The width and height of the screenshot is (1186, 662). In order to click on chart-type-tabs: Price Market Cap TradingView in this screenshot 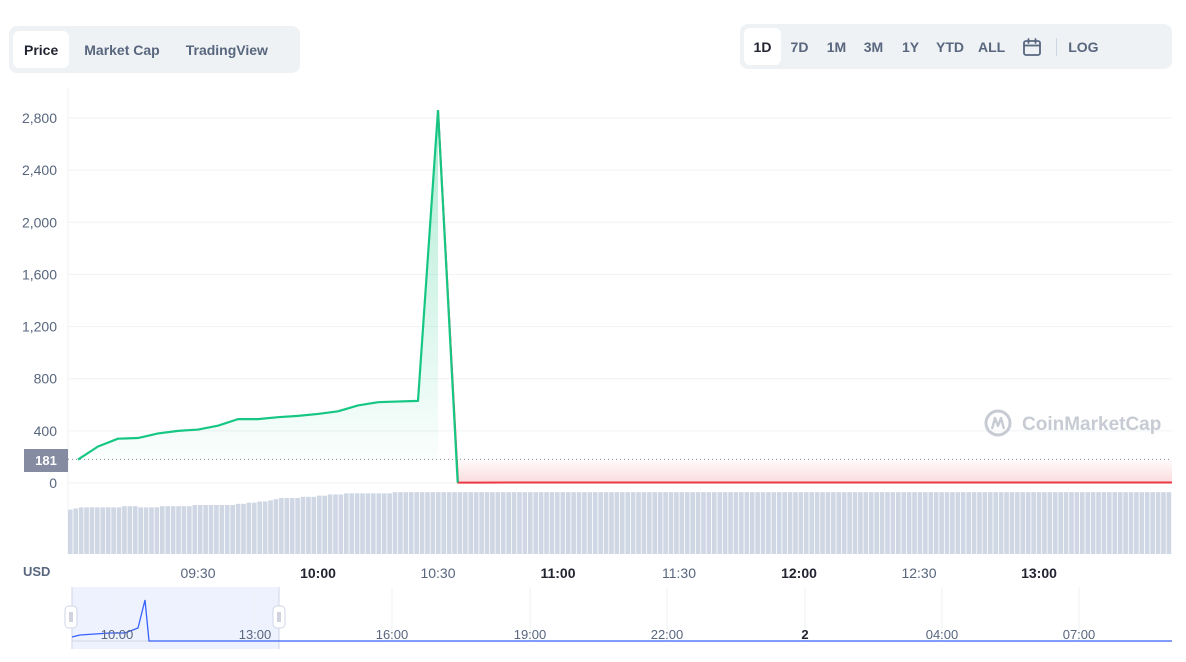, I will do `click(154, 49)`.